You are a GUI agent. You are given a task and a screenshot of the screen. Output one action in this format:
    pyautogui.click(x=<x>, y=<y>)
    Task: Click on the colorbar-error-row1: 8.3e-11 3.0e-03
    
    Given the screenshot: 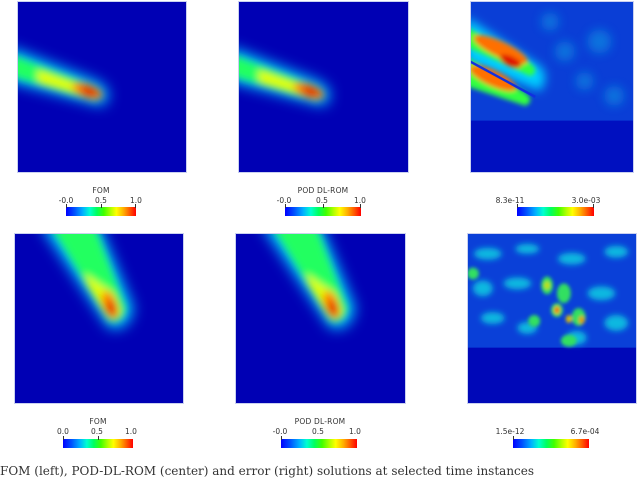 What is the action you would take?
    pyautogui.click(x=555, y=203)
    